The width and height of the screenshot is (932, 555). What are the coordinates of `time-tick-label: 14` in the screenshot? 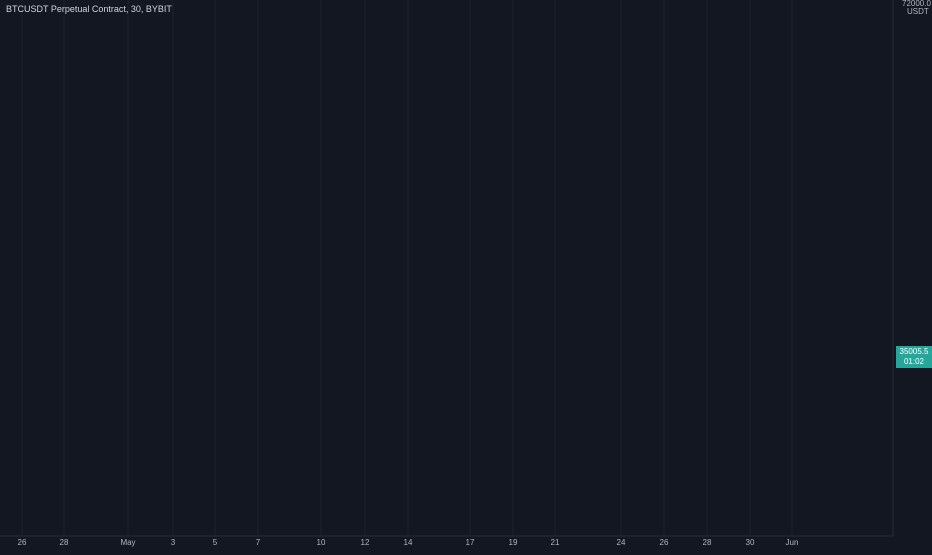 It's located at (408, 542).